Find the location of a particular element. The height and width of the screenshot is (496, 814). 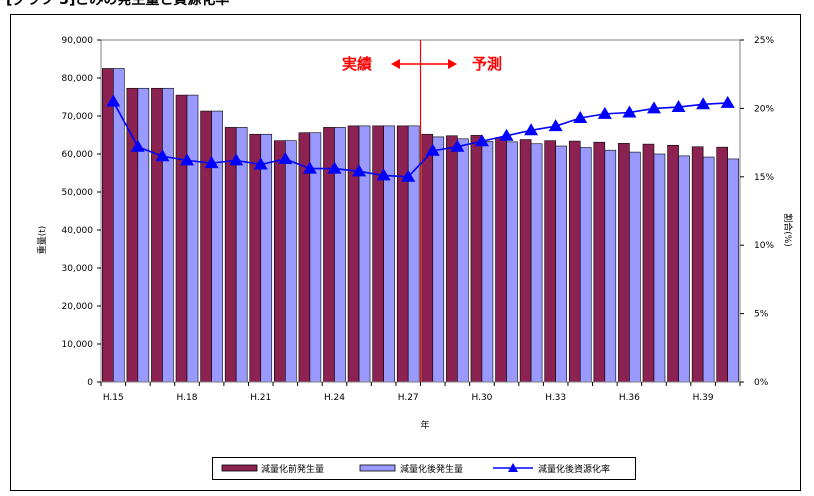

rate-marker-H.28 is located at coordinates (432, 149).